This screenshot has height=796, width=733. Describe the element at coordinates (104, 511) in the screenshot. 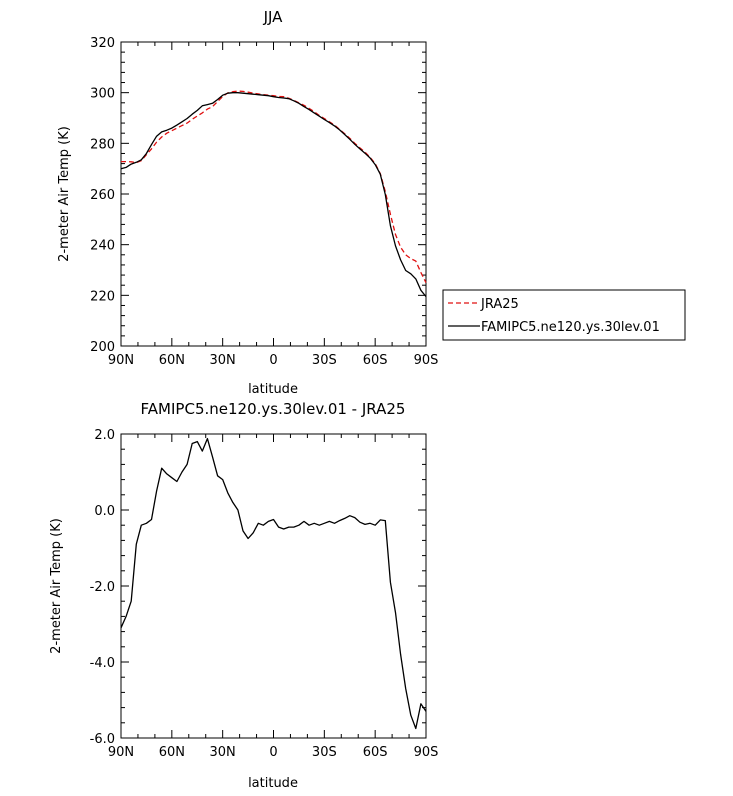

I see `y-tick-label: 0.0` at that location.